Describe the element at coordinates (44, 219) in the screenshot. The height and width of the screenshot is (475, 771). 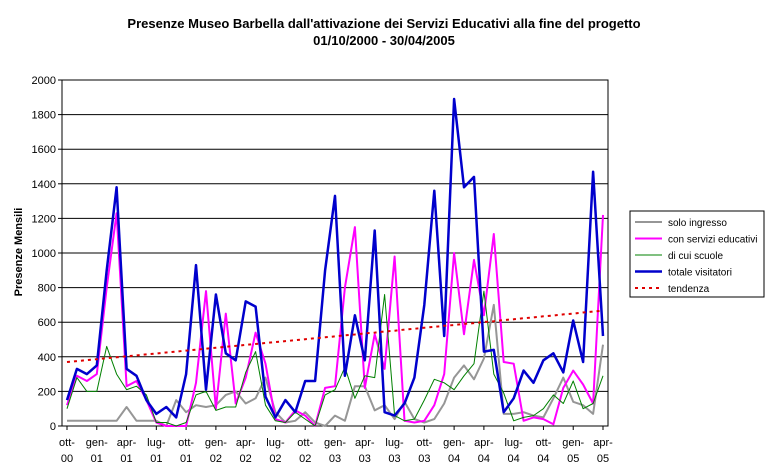
I see `y-tick-label: 1200` at that location.